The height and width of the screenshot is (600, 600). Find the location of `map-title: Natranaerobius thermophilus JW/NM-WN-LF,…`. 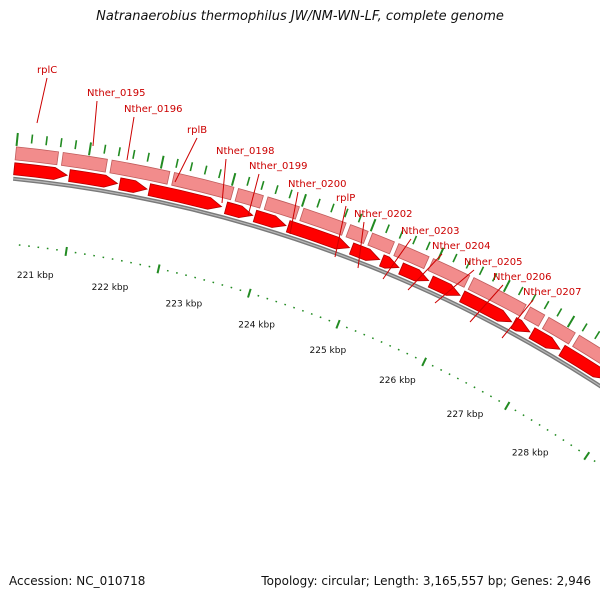

map-title: Natranaerobius thermophilus JW/NM-WN-LF,… is located at coordinates (300, 16).